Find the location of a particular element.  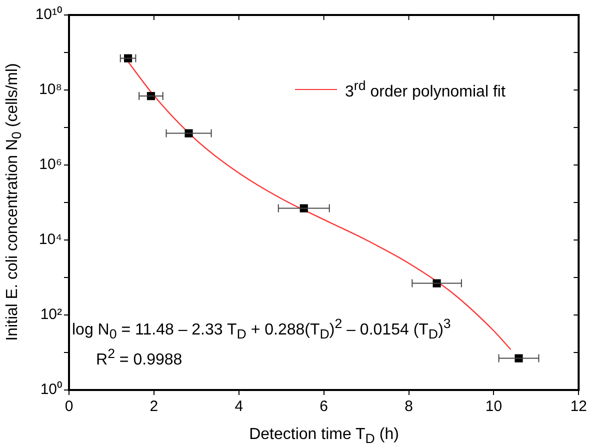

x-tick-label: 0 is located at coordinates (69, 407).